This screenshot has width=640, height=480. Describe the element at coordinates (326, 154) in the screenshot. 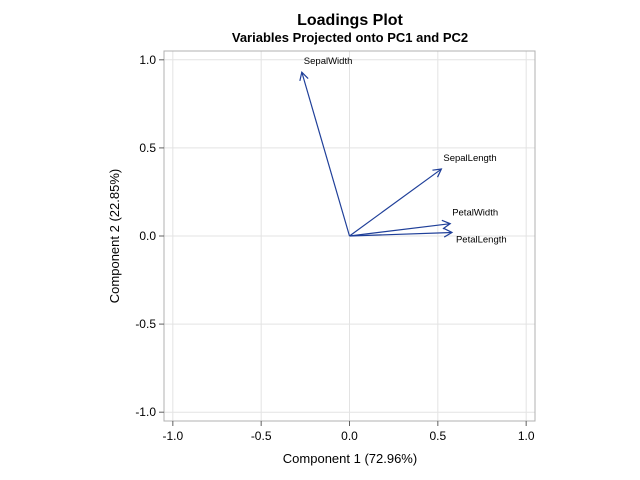

I see `vector-sepalwidth` at that location.